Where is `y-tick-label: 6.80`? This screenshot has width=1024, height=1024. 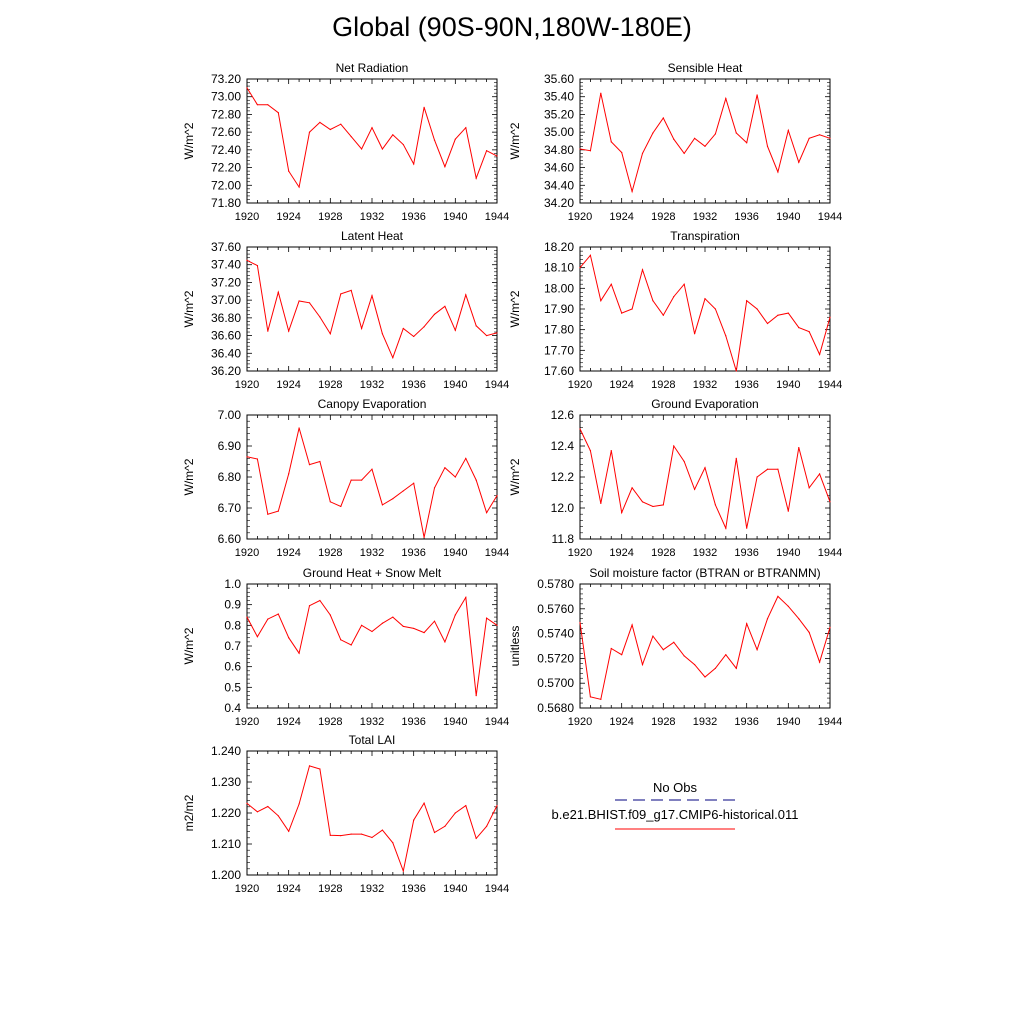
y-tick-label: 6.80 is located at coordinates (230, 477).